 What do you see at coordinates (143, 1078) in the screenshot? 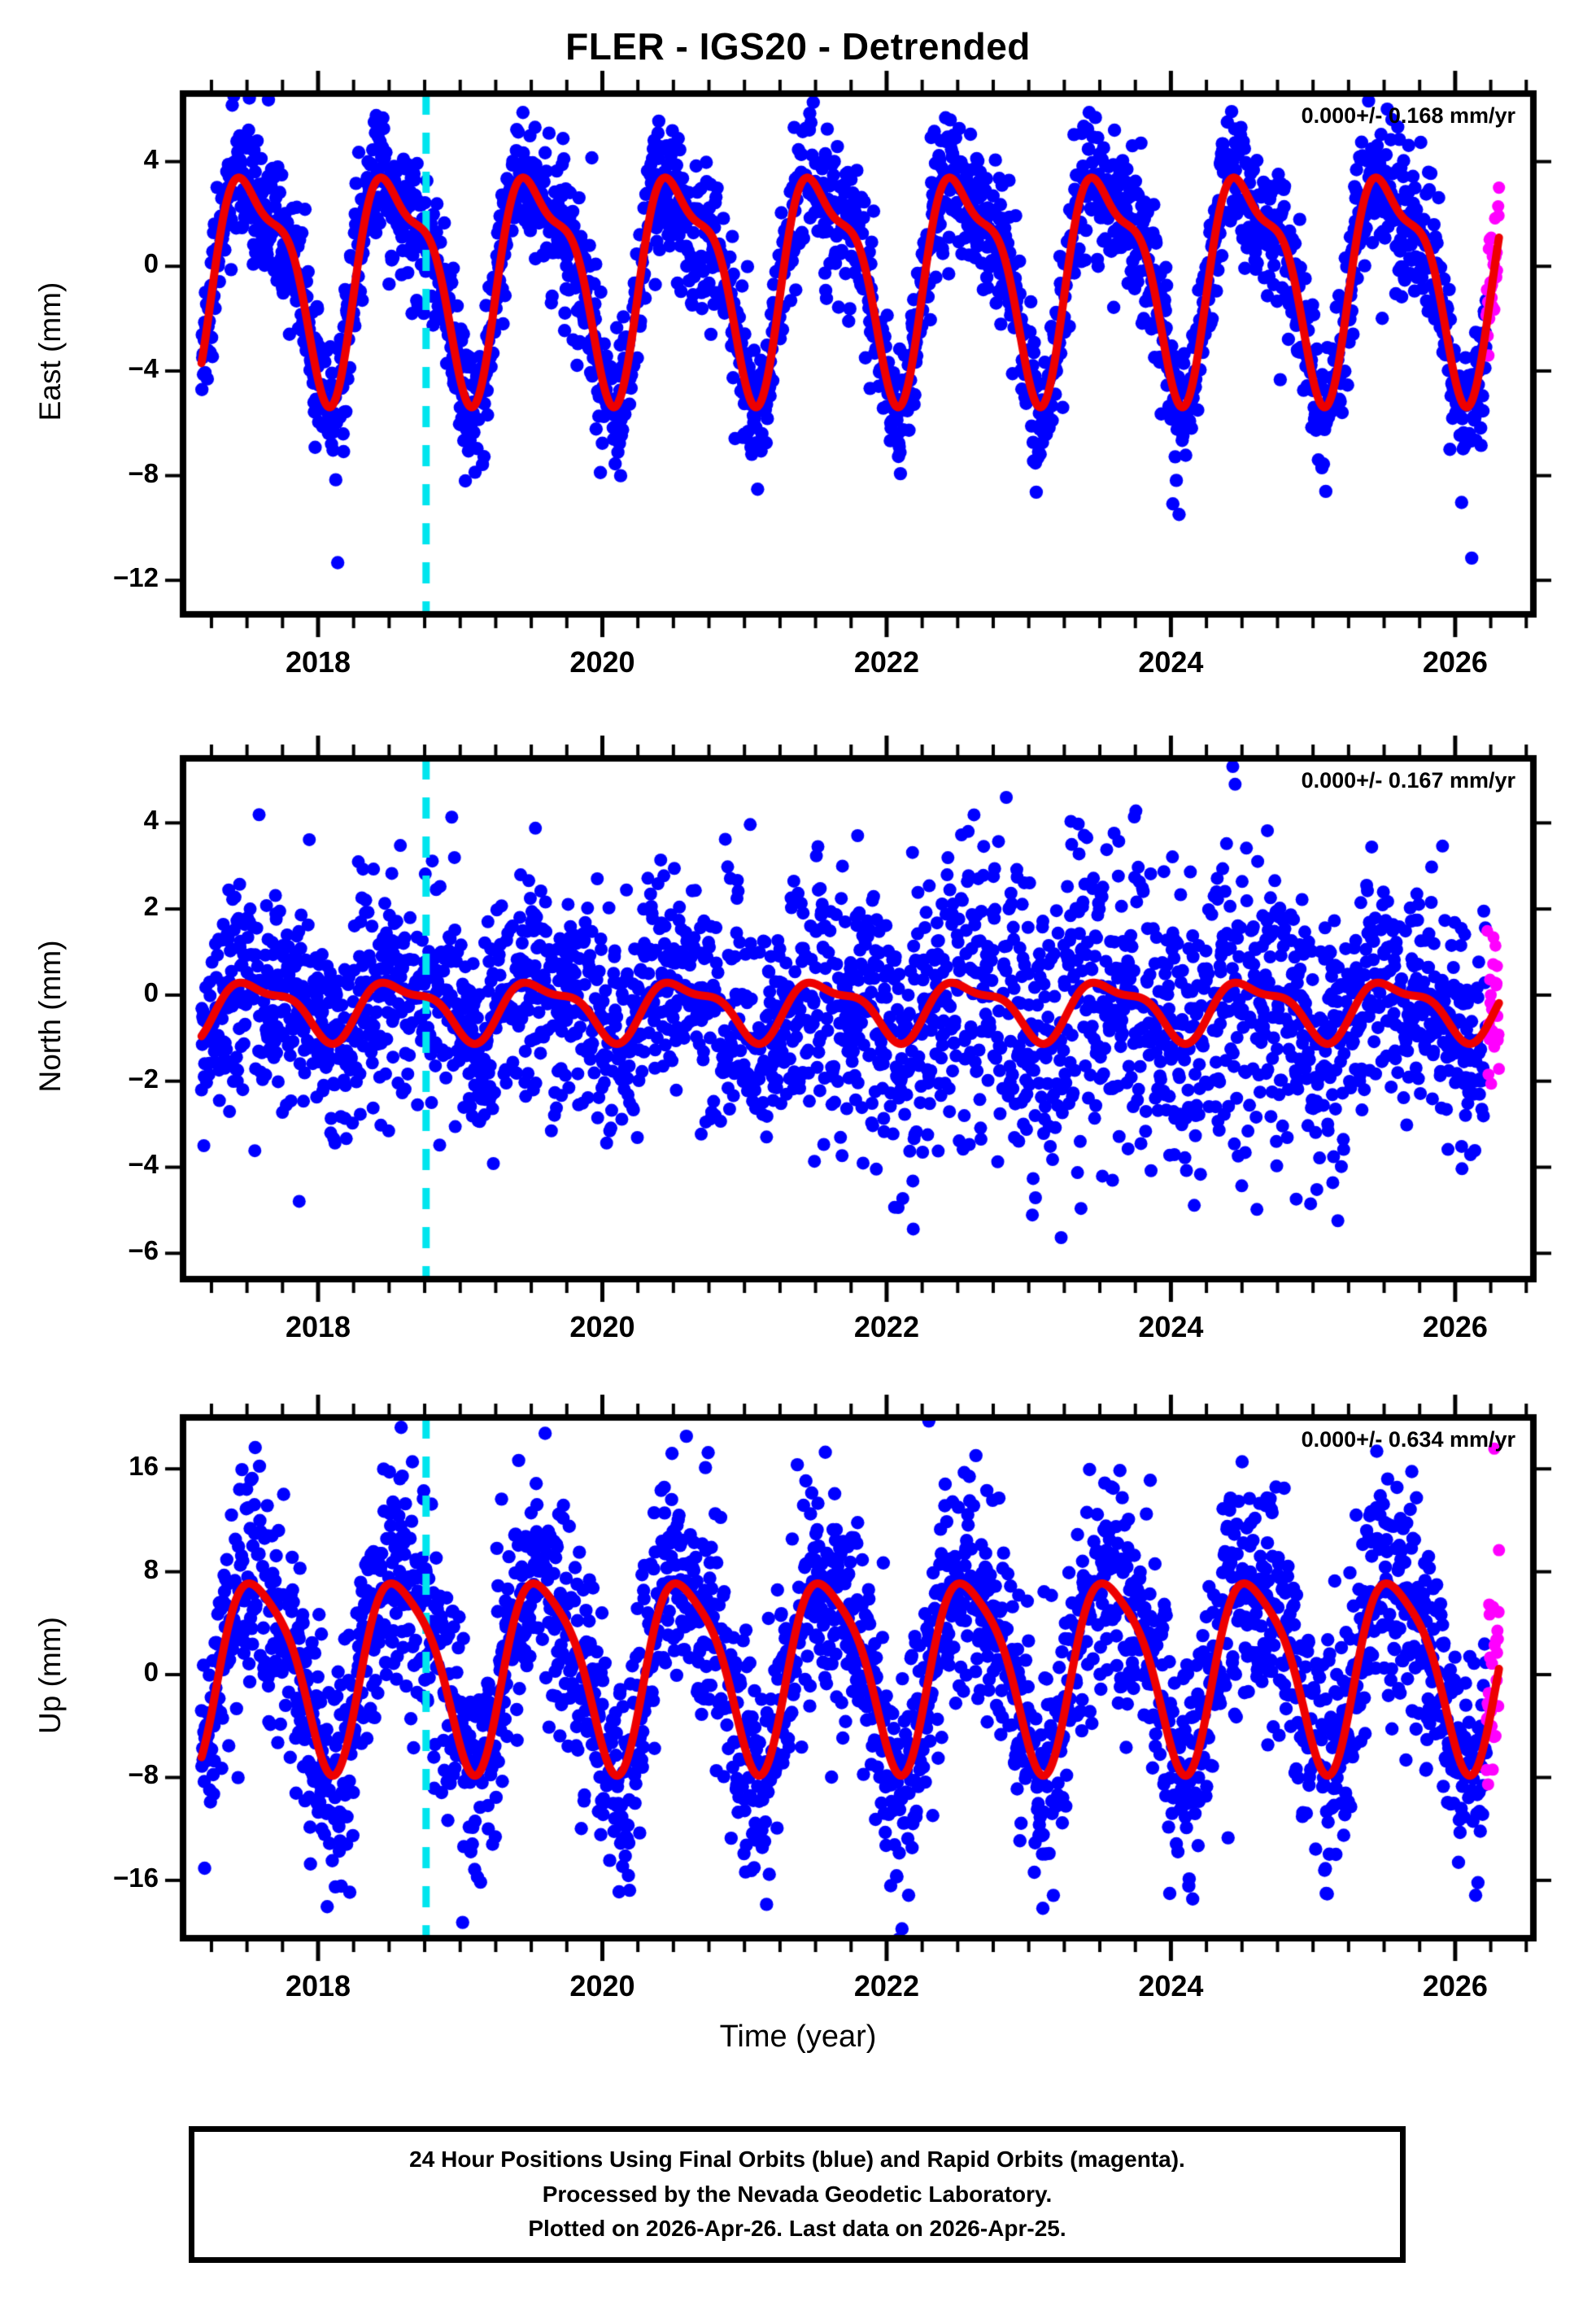
I see `y-tick-label-north: −2` at bounding box center [143, 1078].